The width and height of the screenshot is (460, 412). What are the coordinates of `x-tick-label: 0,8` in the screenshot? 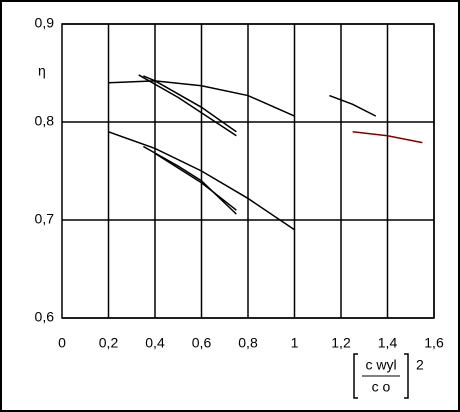 It's located at (248, 343).